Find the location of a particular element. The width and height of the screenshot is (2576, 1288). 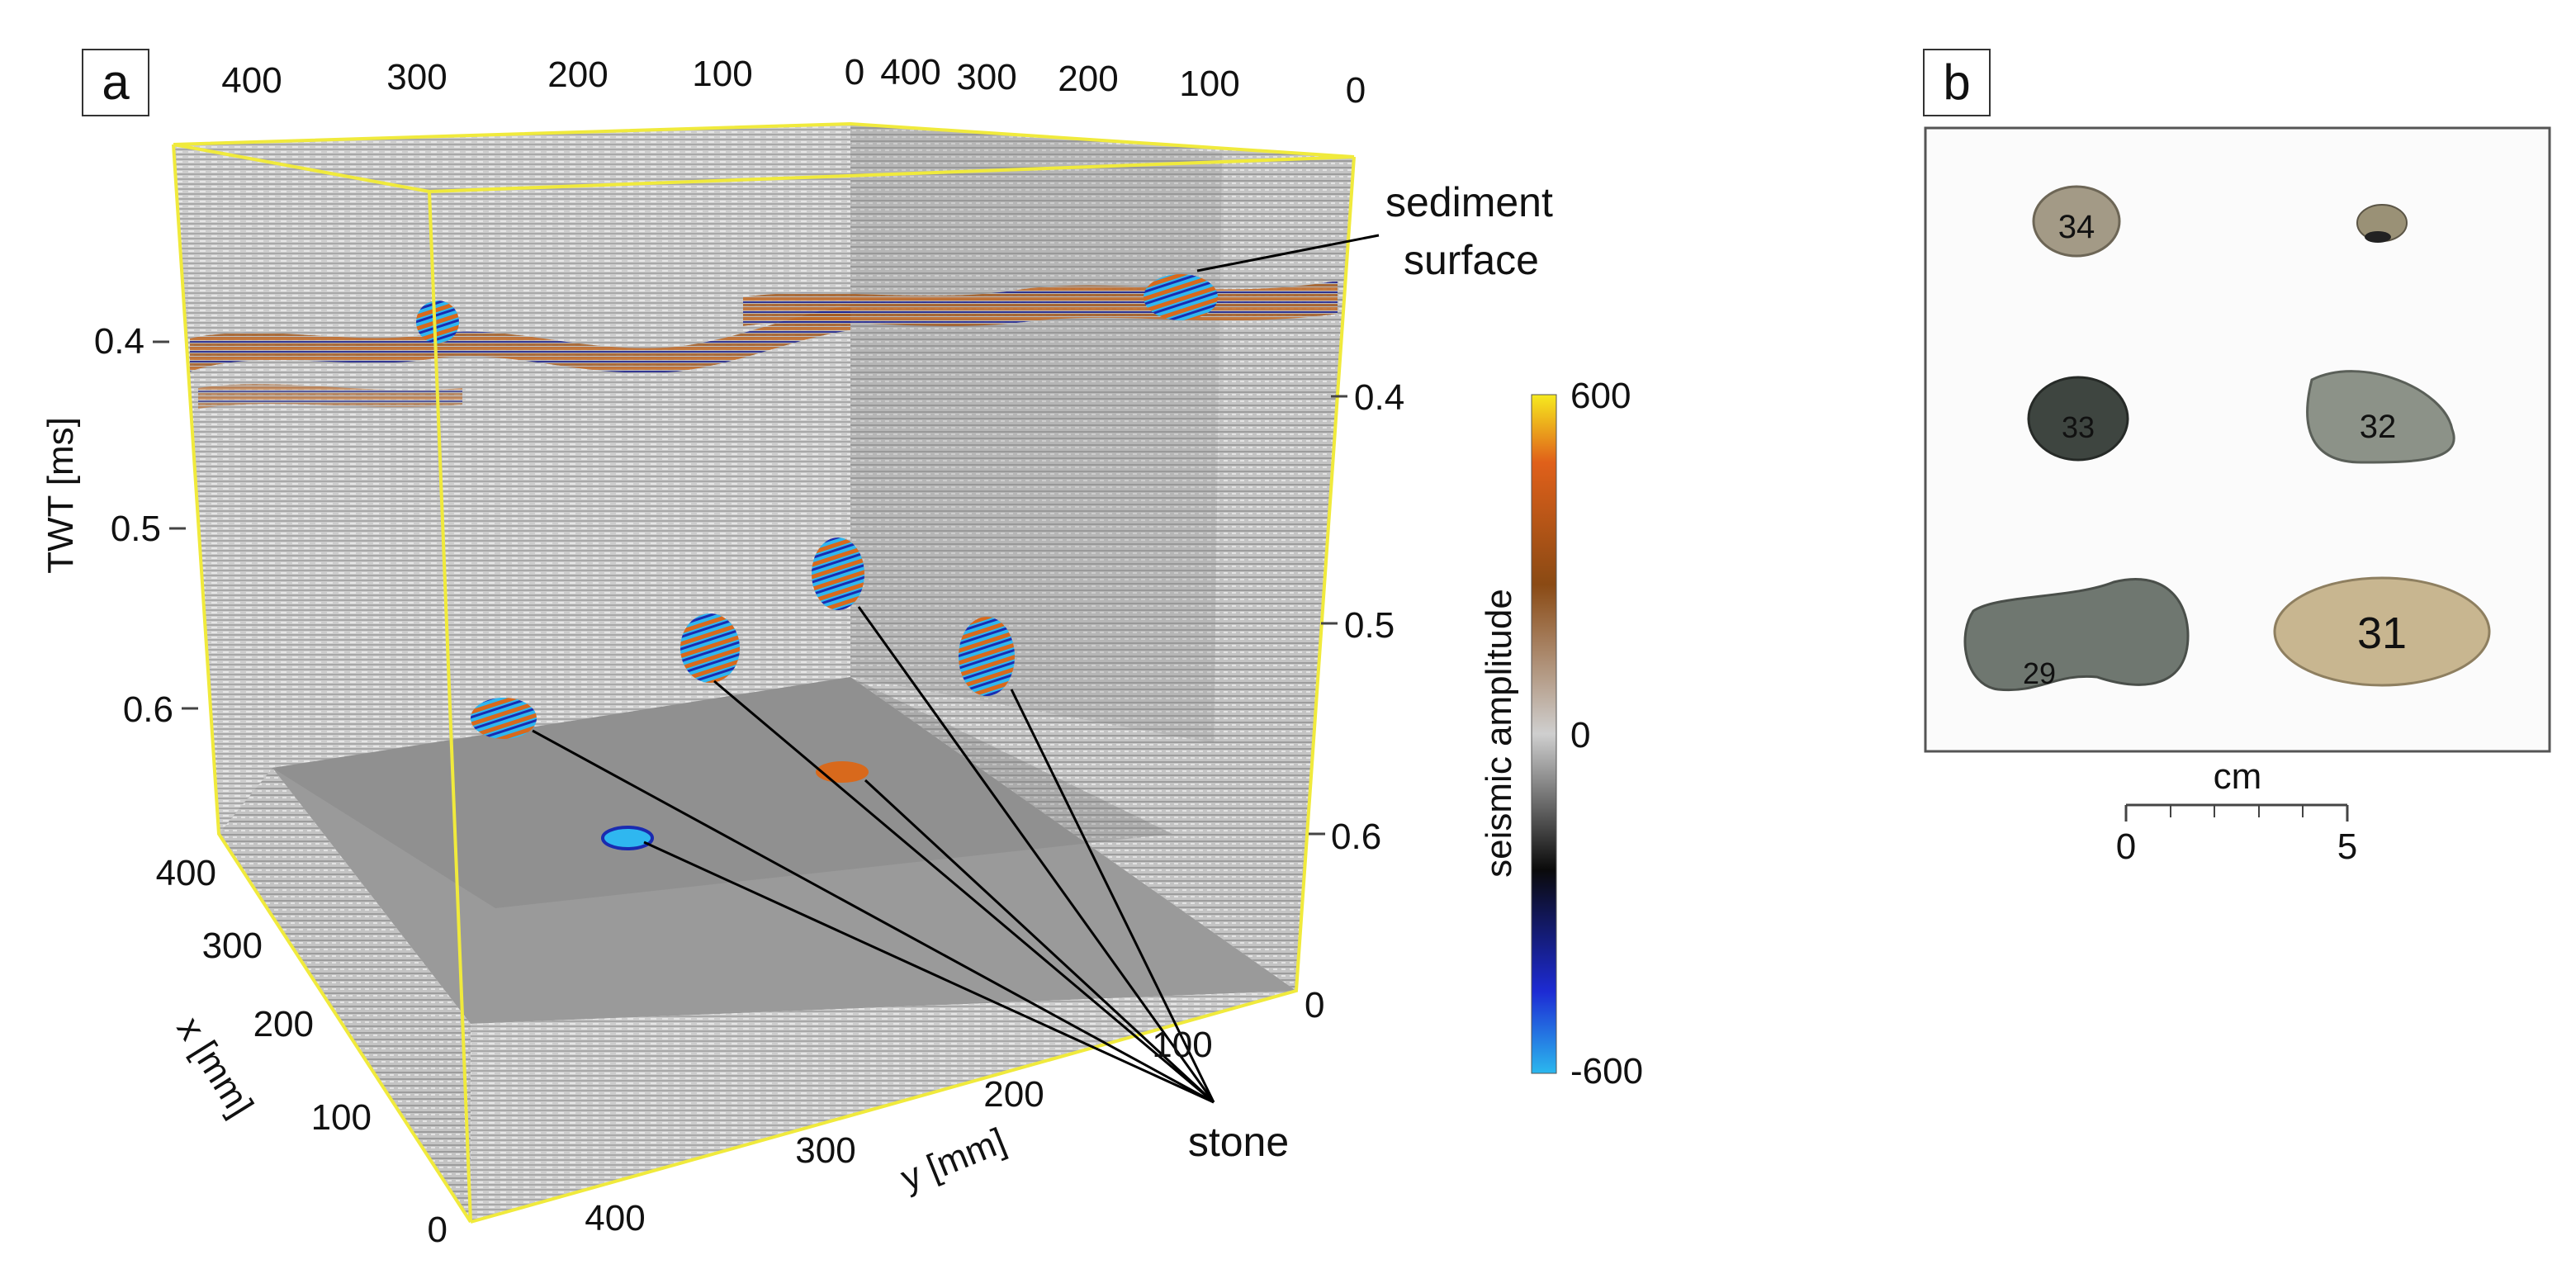

twt-left-axis: 0.4 0.5 0.6 TWT [ms] is located at coordinates (119, 525).